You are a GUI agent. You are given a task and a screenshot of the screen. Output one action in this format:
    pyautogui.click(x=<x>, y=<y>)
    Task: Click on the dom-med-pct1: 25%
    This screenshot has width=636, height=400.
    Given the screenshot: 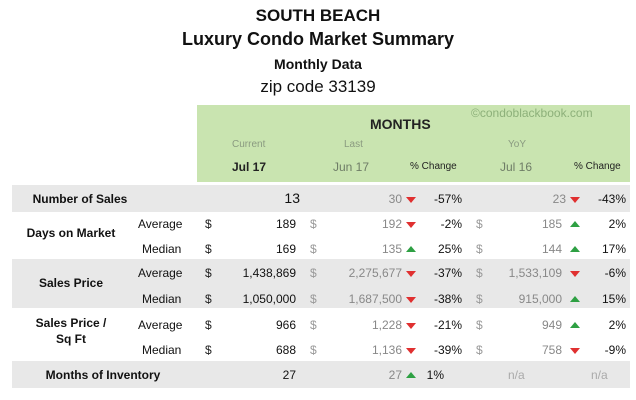 What is the action you would take?
    pyautogui.click(x=449, y=249)
    